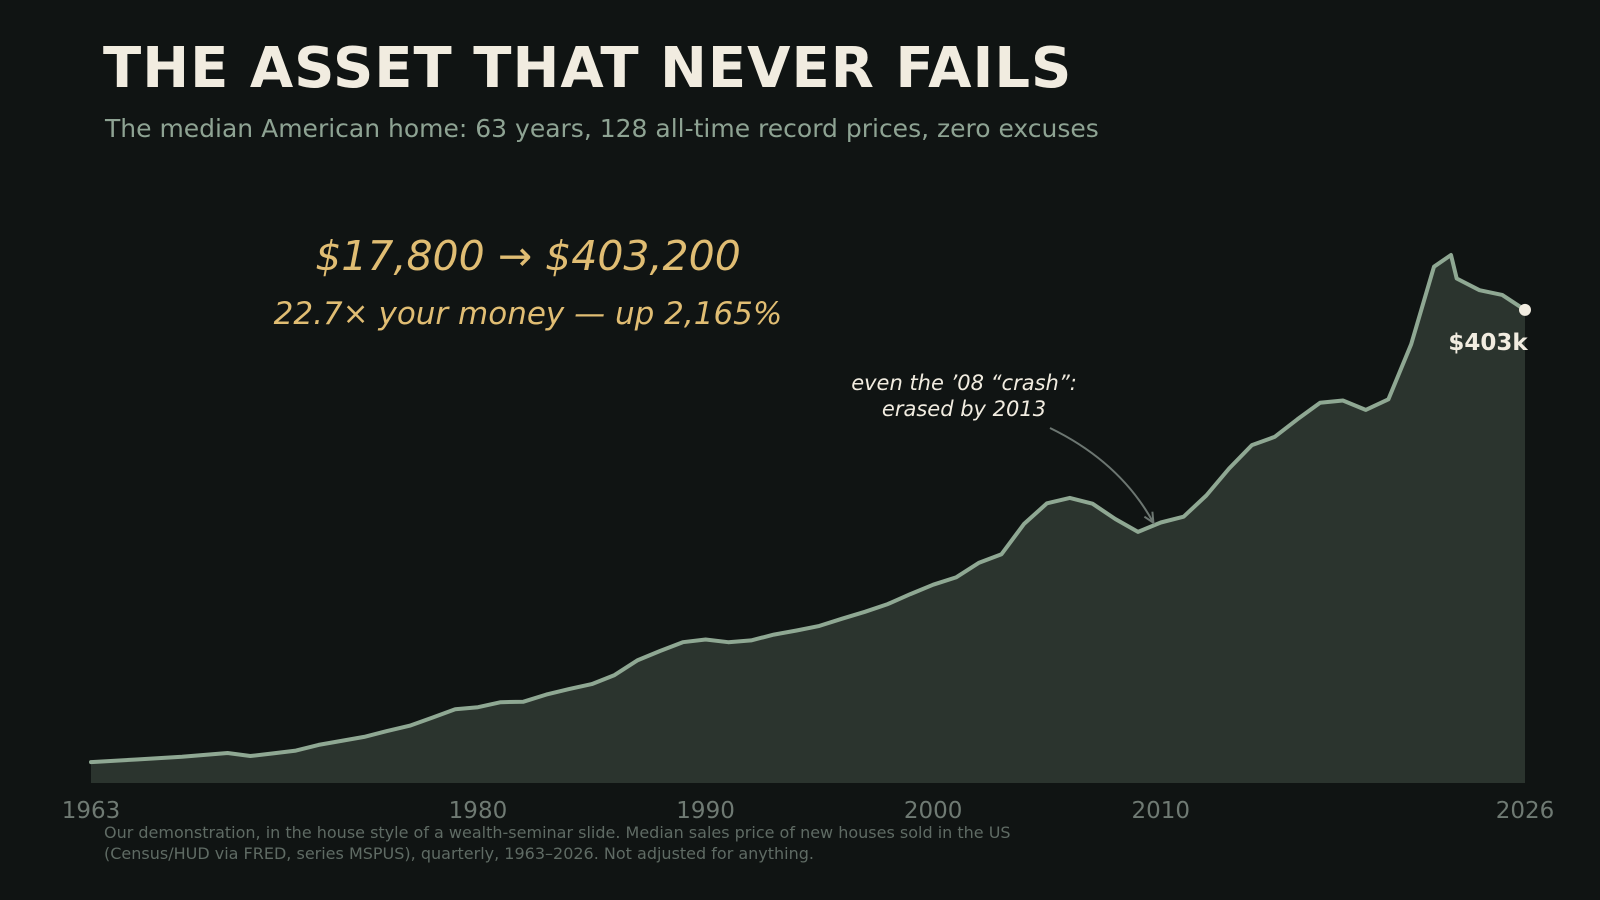  Describe the element at coordinates (1434, 267) in the screenshot. I see `data-point-2022` at that location.